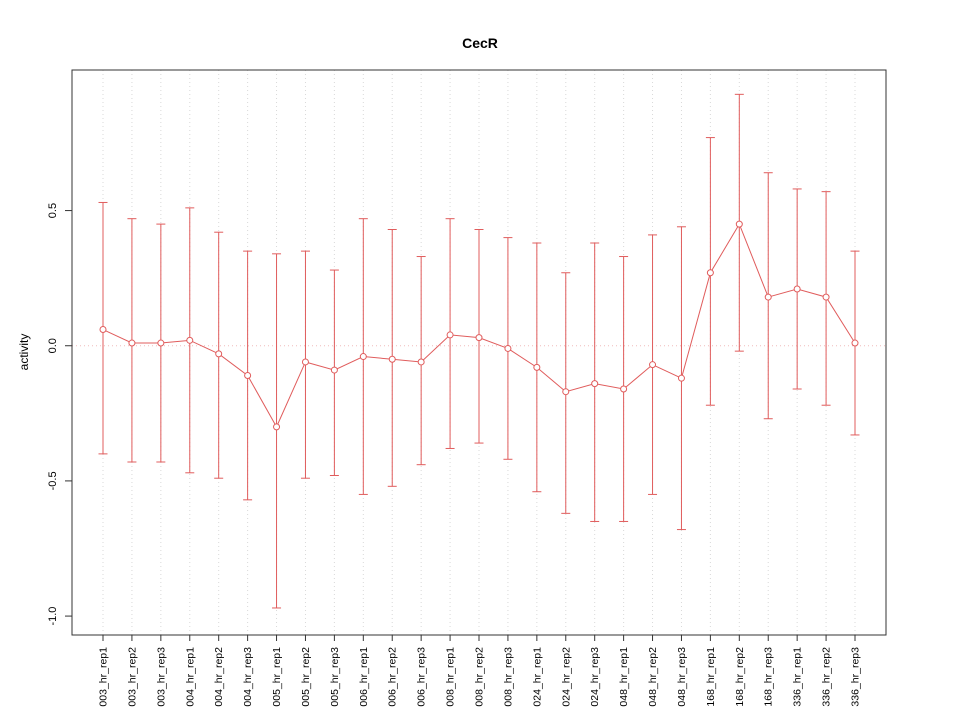  Describe the element at coordinates (219, 677) in the screenshot. I see `x-tick-label: 004_hr_rep2` at that location.